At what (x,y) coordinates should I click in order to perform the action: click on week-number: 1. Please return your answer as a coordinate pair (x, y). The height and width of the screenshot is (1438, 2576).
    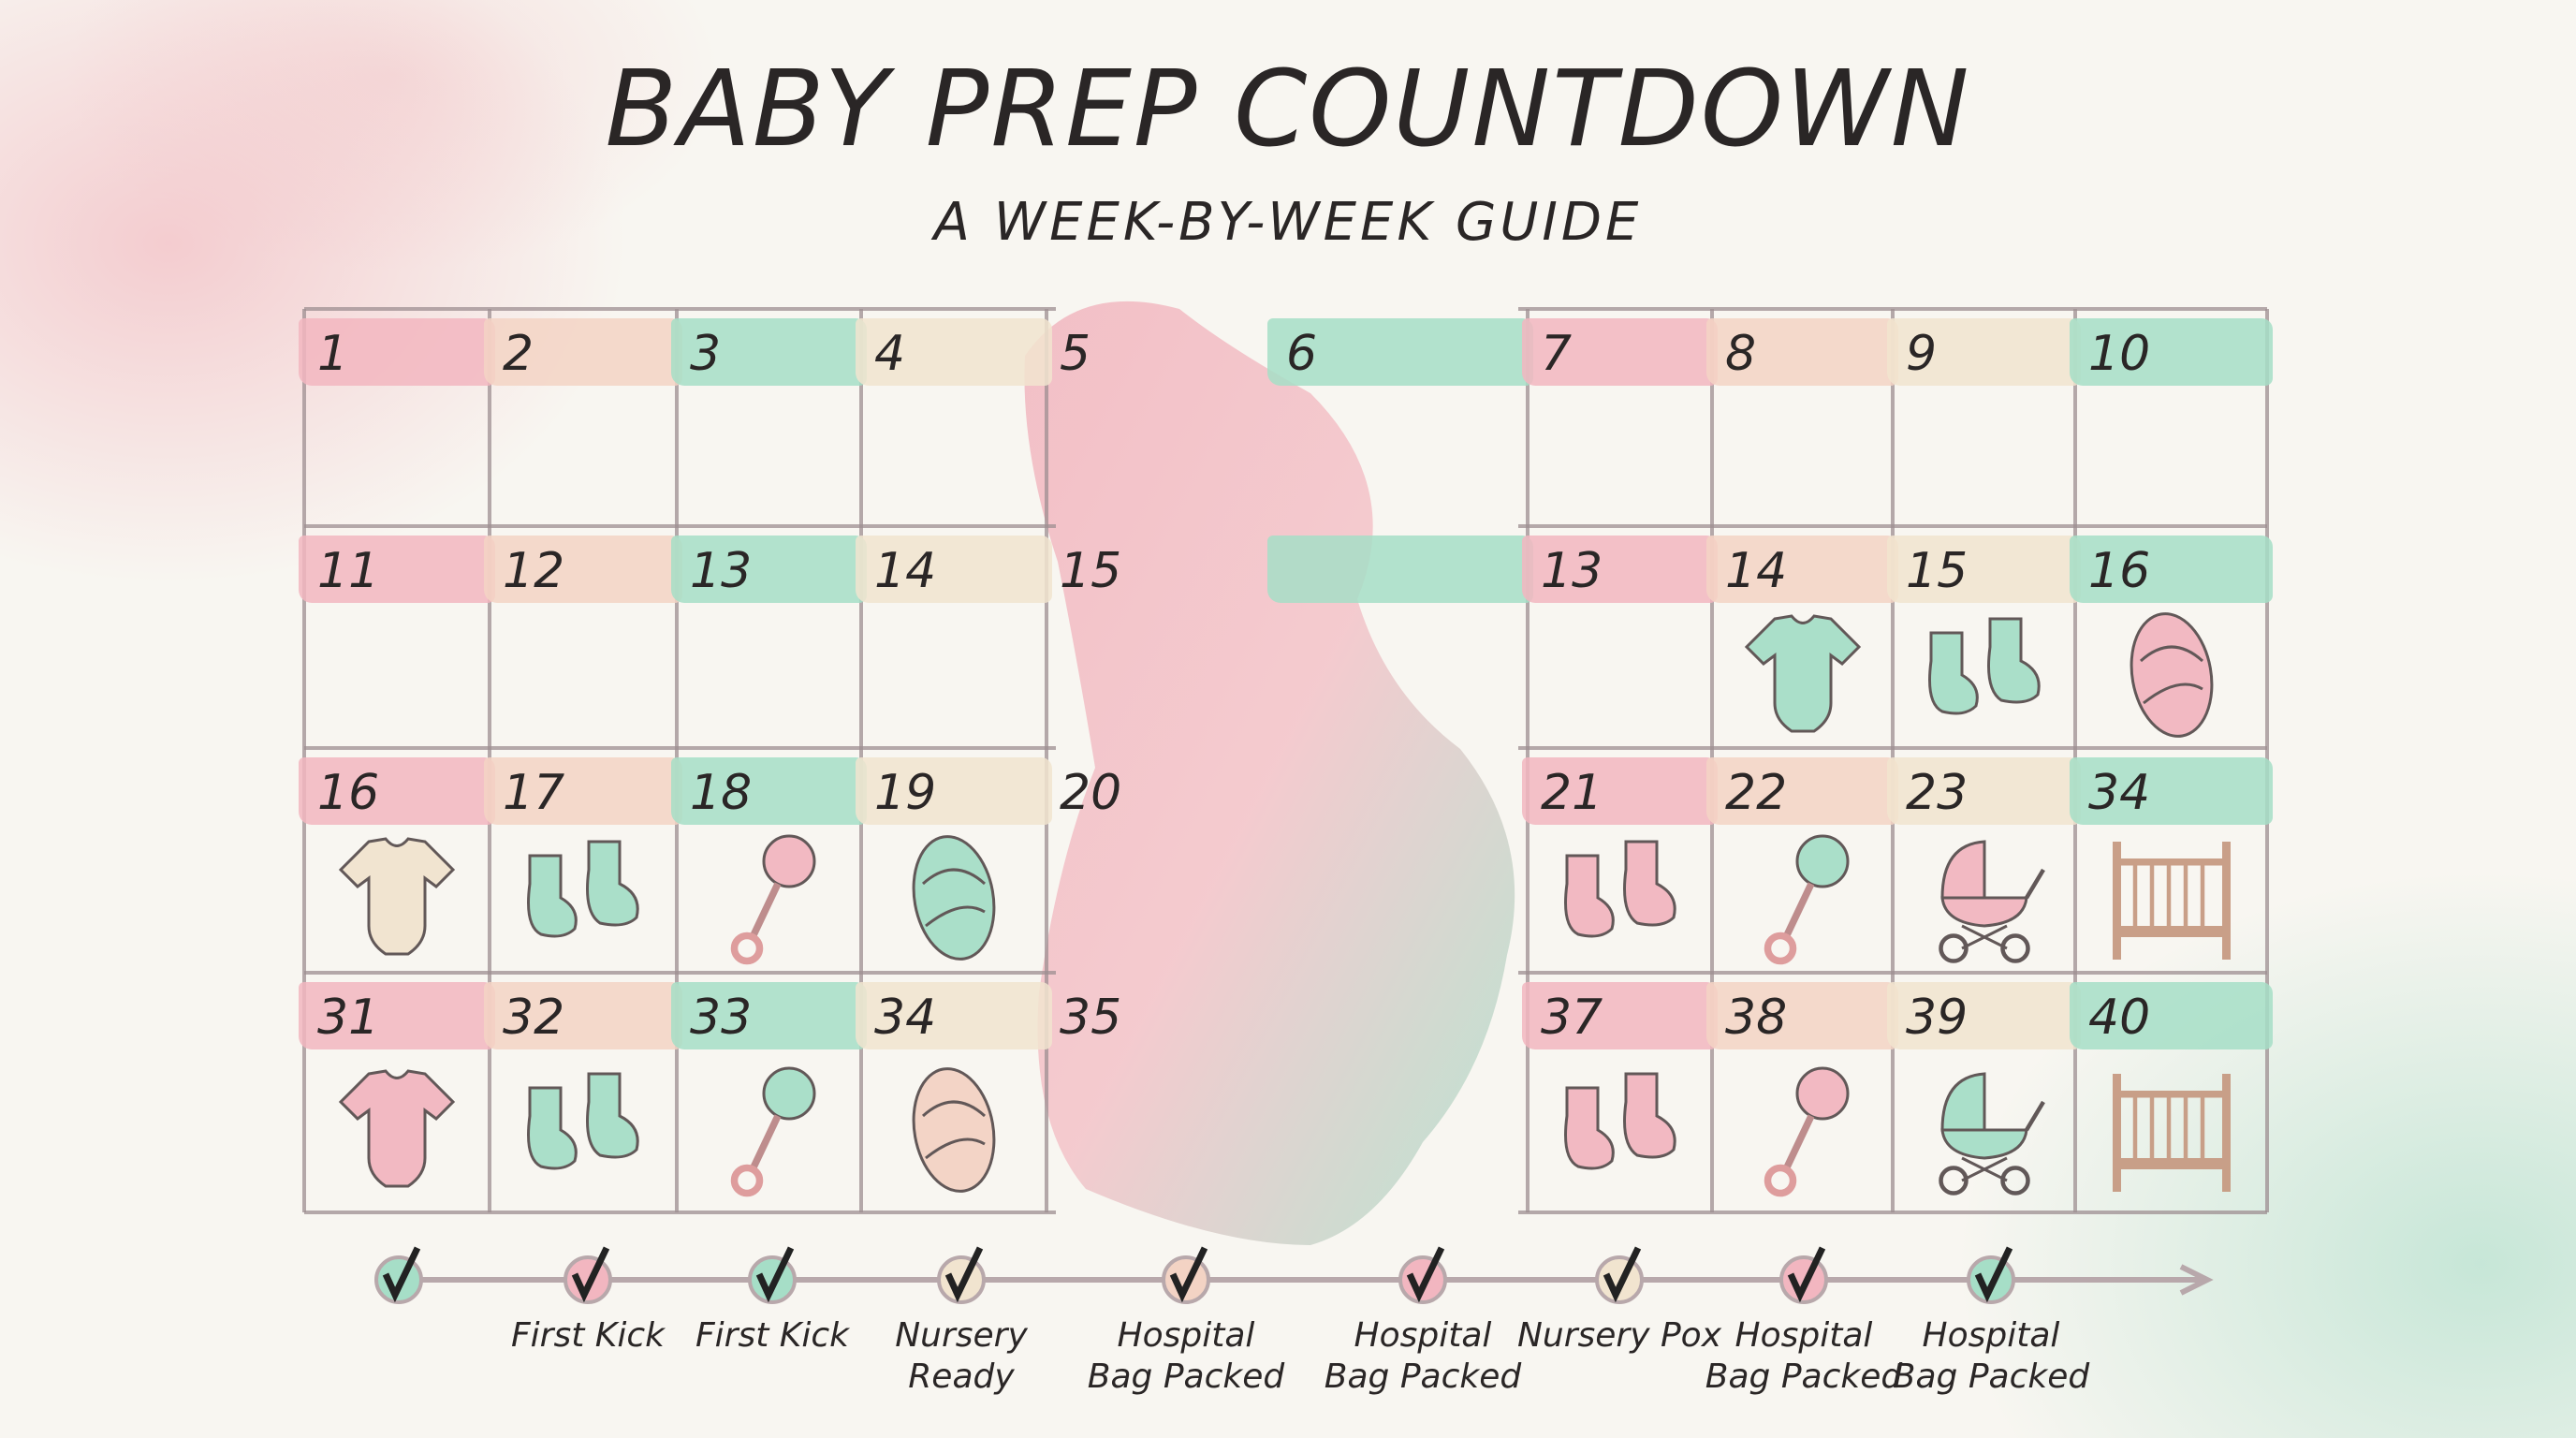
    Looking at the image, I should click on (333, 354).